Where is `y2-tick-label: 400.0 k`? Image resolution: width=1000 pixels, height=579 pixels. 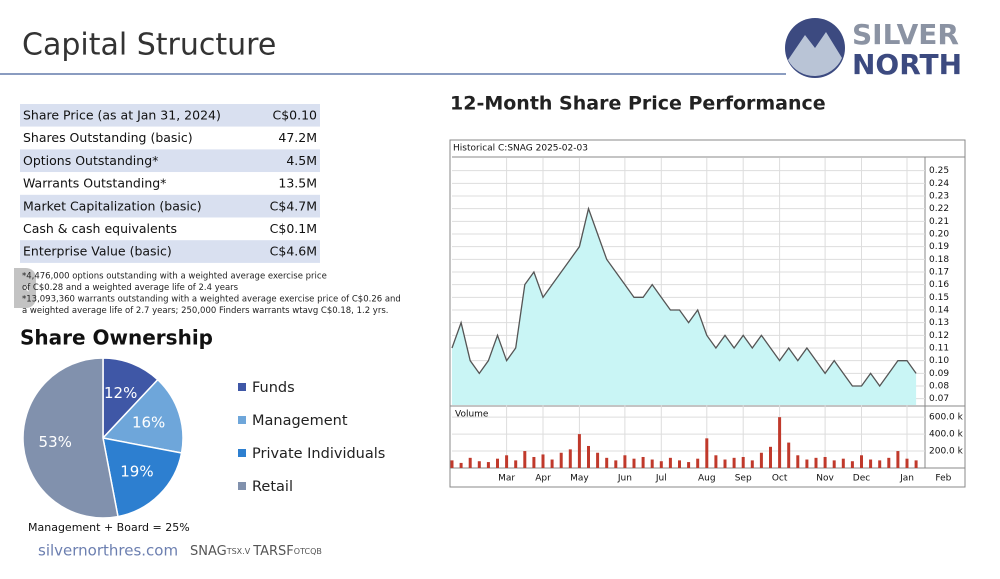 y2-tick-label: 400.0 k is located at coordinates (946, 435).